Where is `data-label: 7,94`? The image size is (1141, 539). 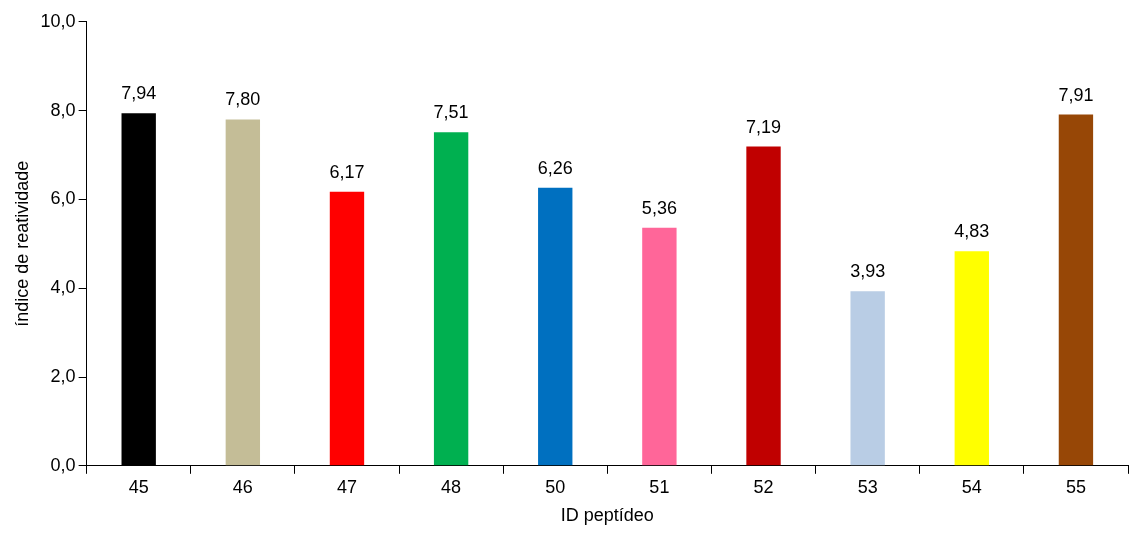
data-label: 7,94 is located at coordinates (139, 93).